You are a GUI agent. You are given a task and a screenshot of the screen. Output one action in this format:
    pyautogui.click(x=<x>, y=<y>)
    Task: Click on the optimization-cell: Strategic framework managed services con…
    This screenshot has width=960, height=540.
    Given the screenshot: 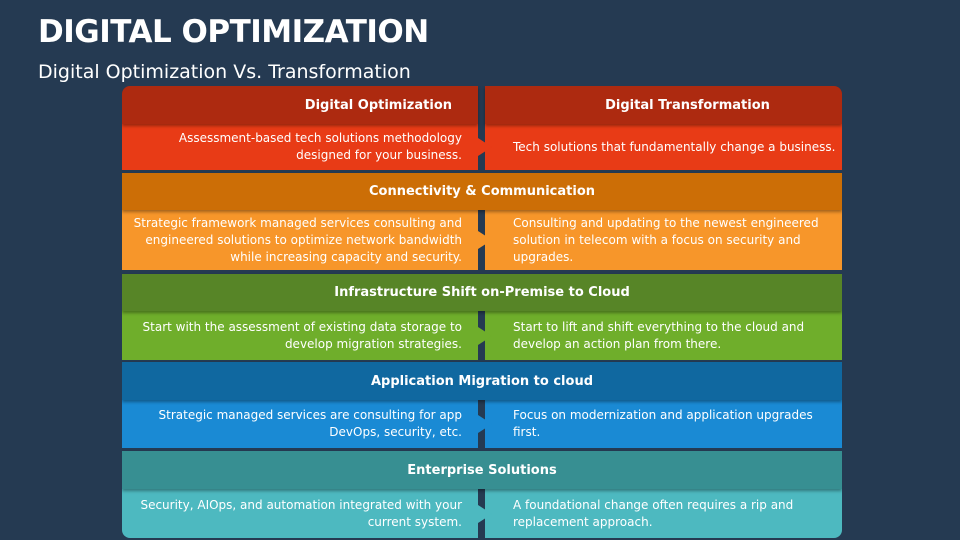 What is the action you would take?
    pyautogui.click(x=300, y=240)
    